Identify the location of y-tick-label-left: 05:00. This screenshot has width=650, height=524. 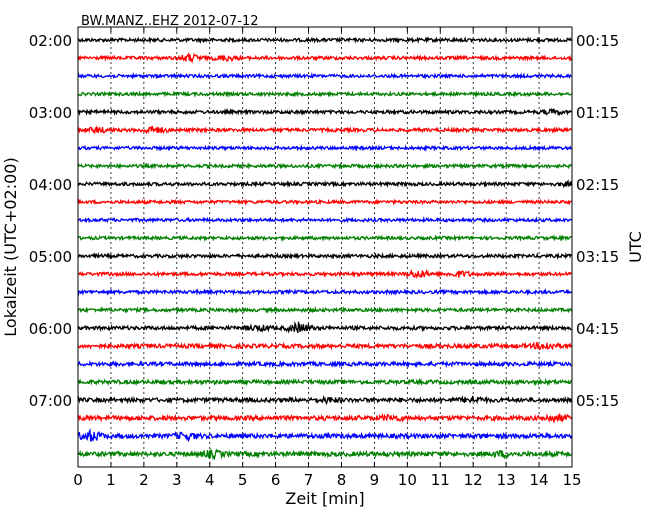
(50, 257).